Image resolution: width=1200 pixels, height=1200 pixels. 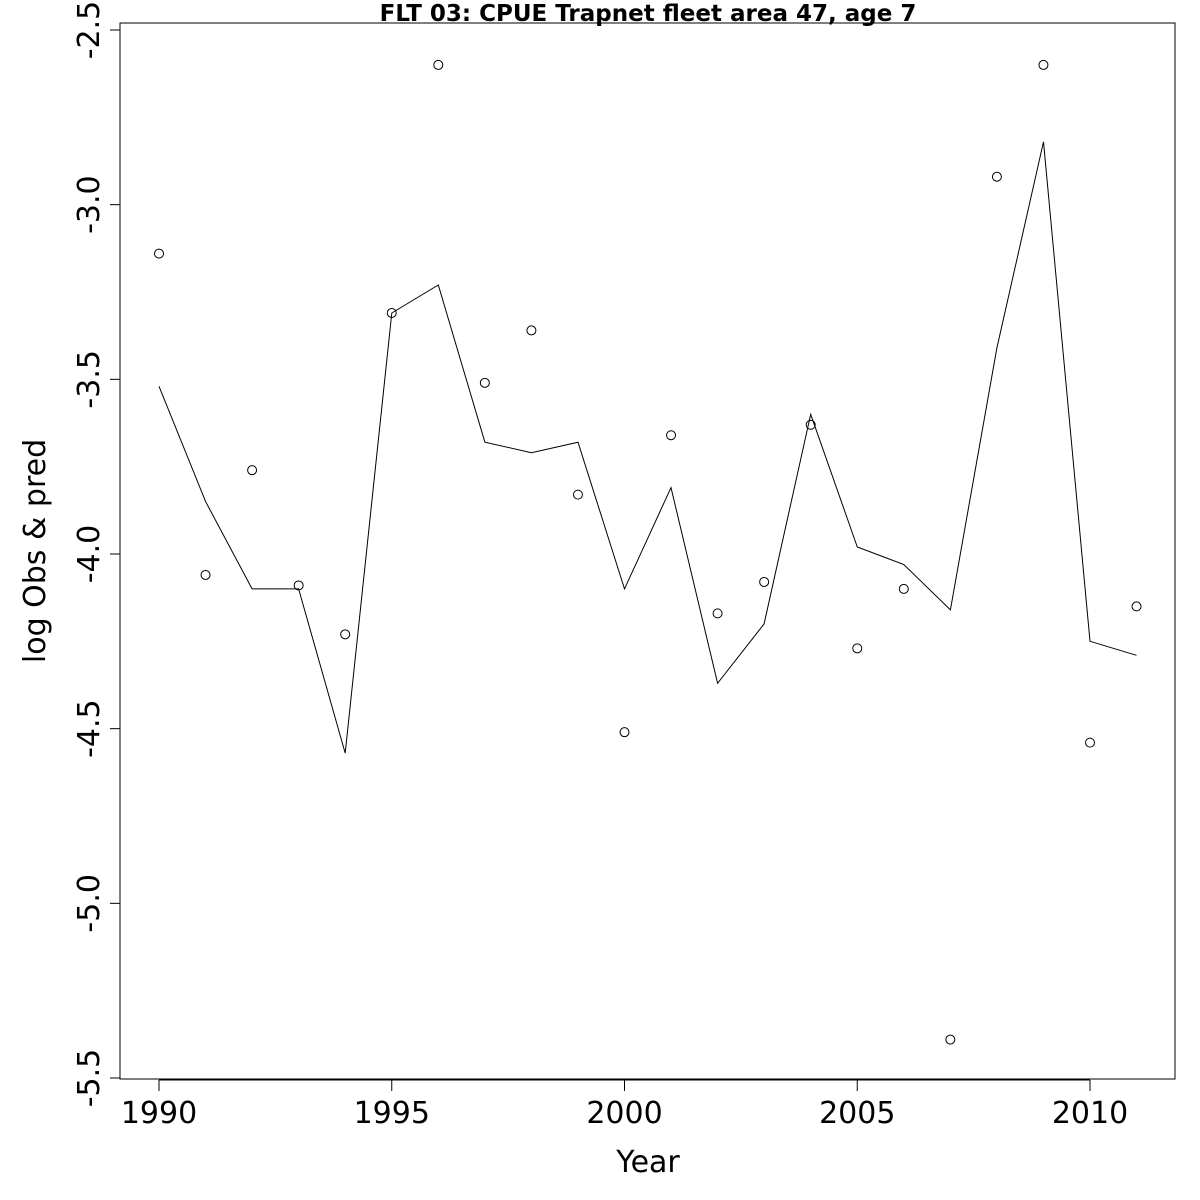 What do you see at coordinates (35, 551) in the screenshot?
I see `y-axis-label: log Obs & pred` at bounding box center [35, 551].